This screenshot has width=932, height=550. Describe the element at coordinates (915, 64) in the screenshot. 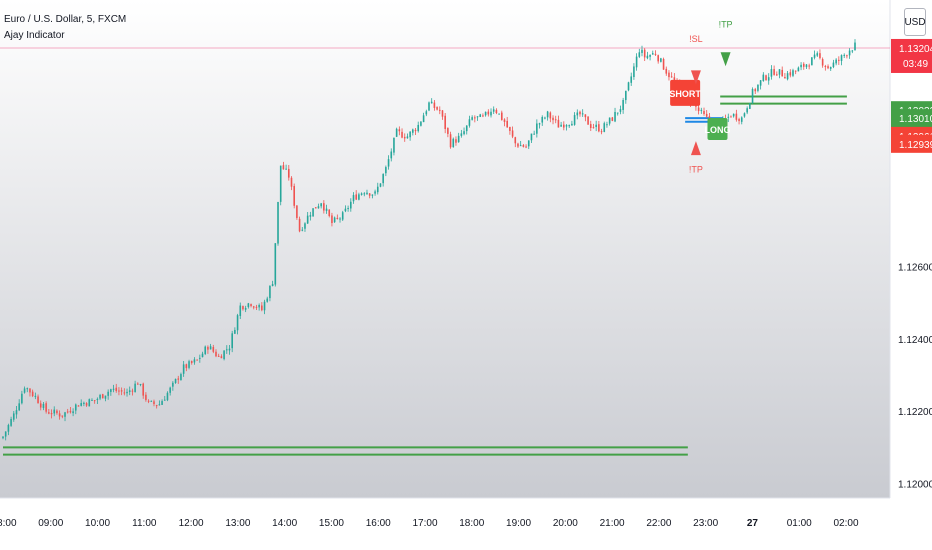

I see `countdown-text: 03:49` at that location.